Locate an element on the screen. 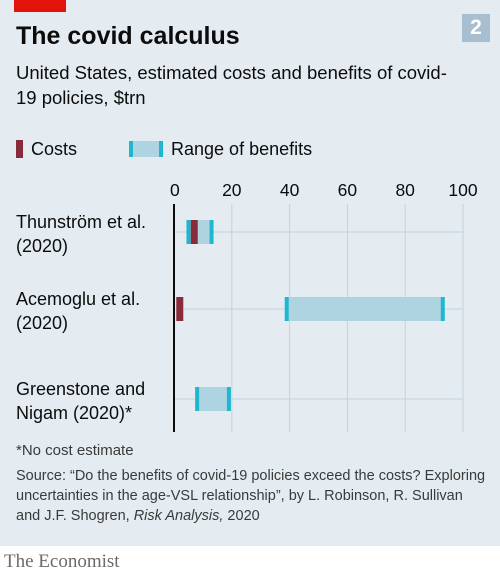  brand-red-tag is located at coordinates (40, 6).